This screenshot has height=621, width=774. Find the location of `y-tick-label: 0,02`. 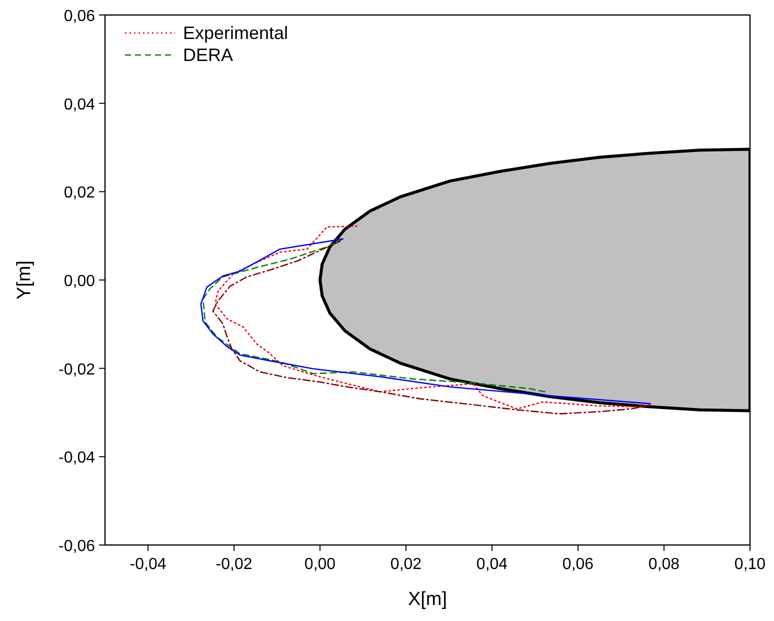

y-tick-label: 0,02 is located at coordinates (80, 193).